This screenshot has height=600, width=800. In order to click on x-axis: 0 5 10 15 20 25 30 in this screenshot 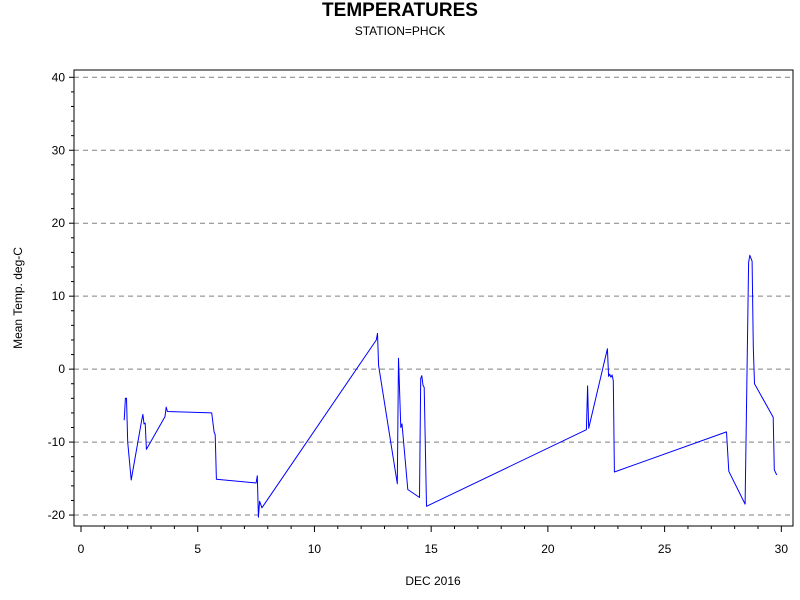, I will do `click(433, 541)`.